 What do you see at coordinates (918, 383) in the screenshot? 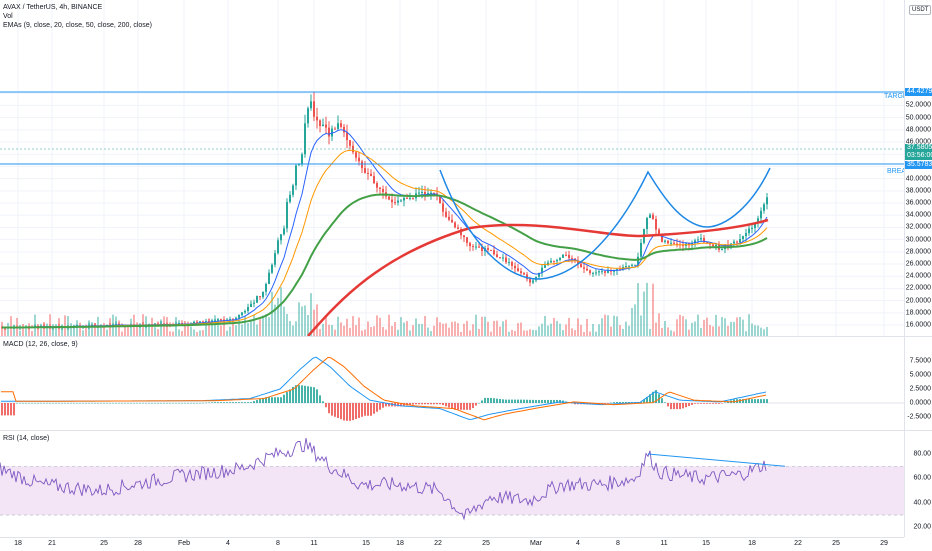
I see `macd-axis: 7.5000 5.0000 2.5000 0.0000 -2.5000` at bounding box center [918, 383].